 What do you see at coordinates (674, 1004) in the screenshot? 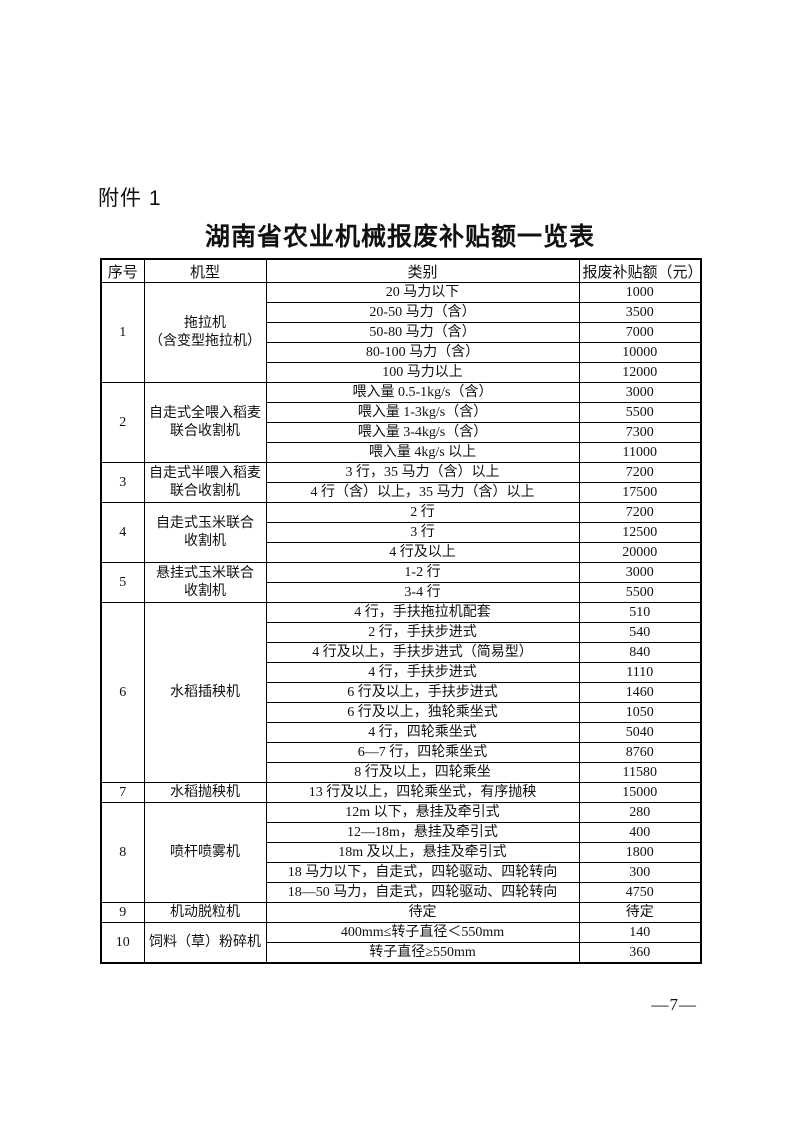
I see `page-number: —7—` at bounding box center [674, 1004].